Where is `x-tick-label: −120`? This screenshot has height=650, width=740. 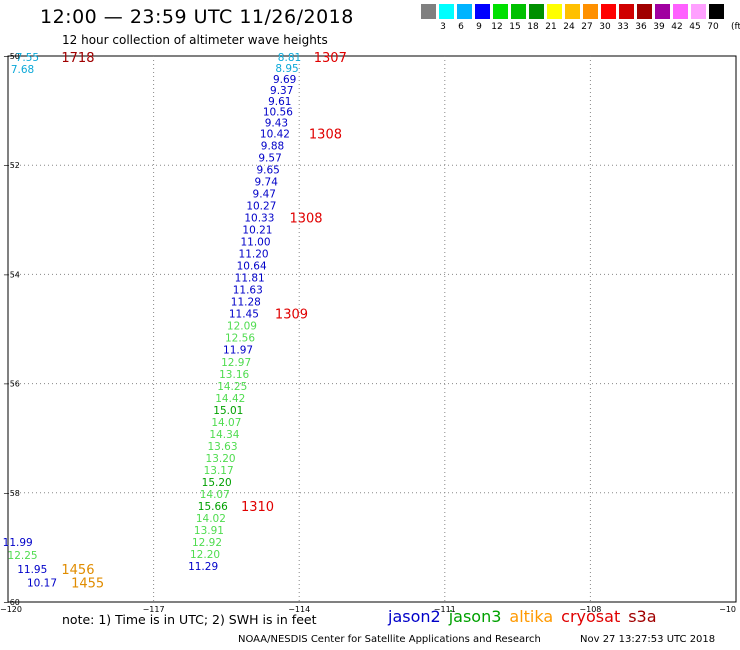 x-tick-label: −120 is located at coordinates (11, 609).